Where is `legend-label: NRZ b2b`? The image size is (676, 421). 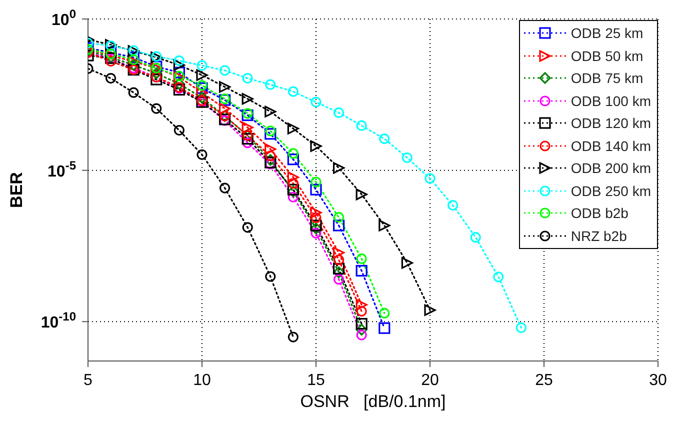
legend-label: NRZ b2b is located at coordinates (598, 236).